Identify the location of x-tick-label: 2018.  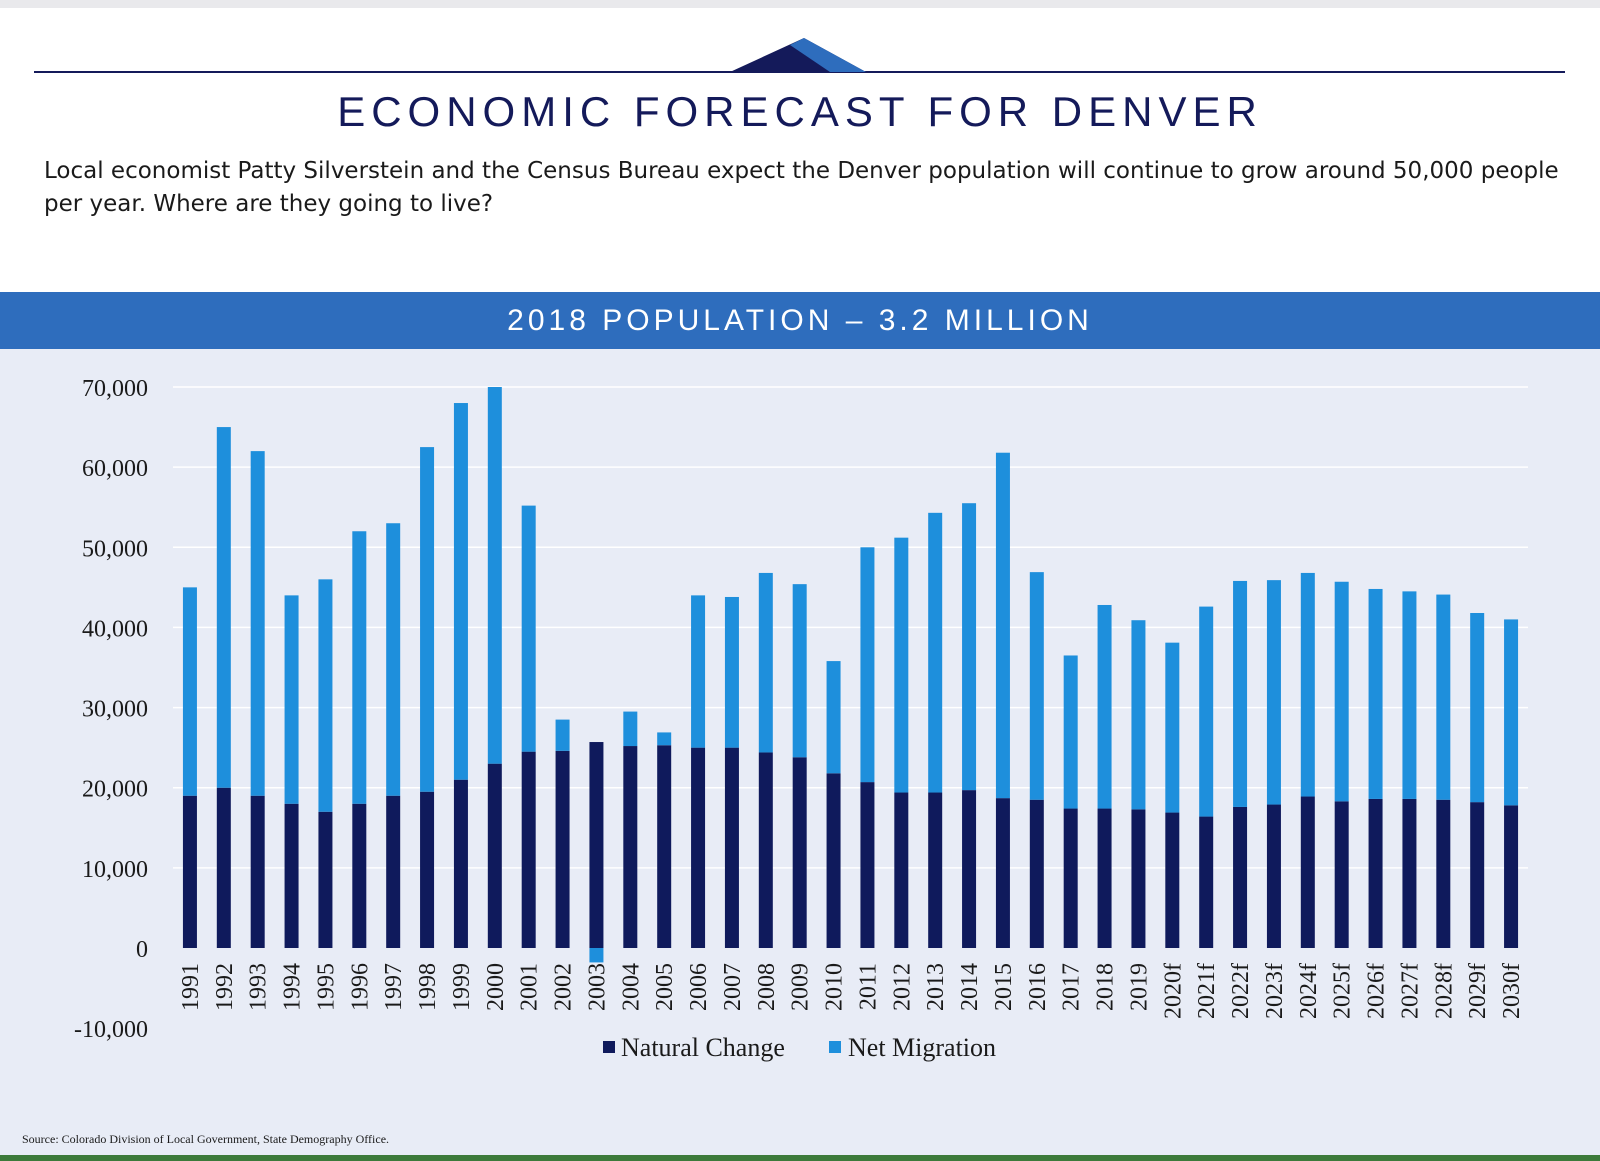
(1106, 987).